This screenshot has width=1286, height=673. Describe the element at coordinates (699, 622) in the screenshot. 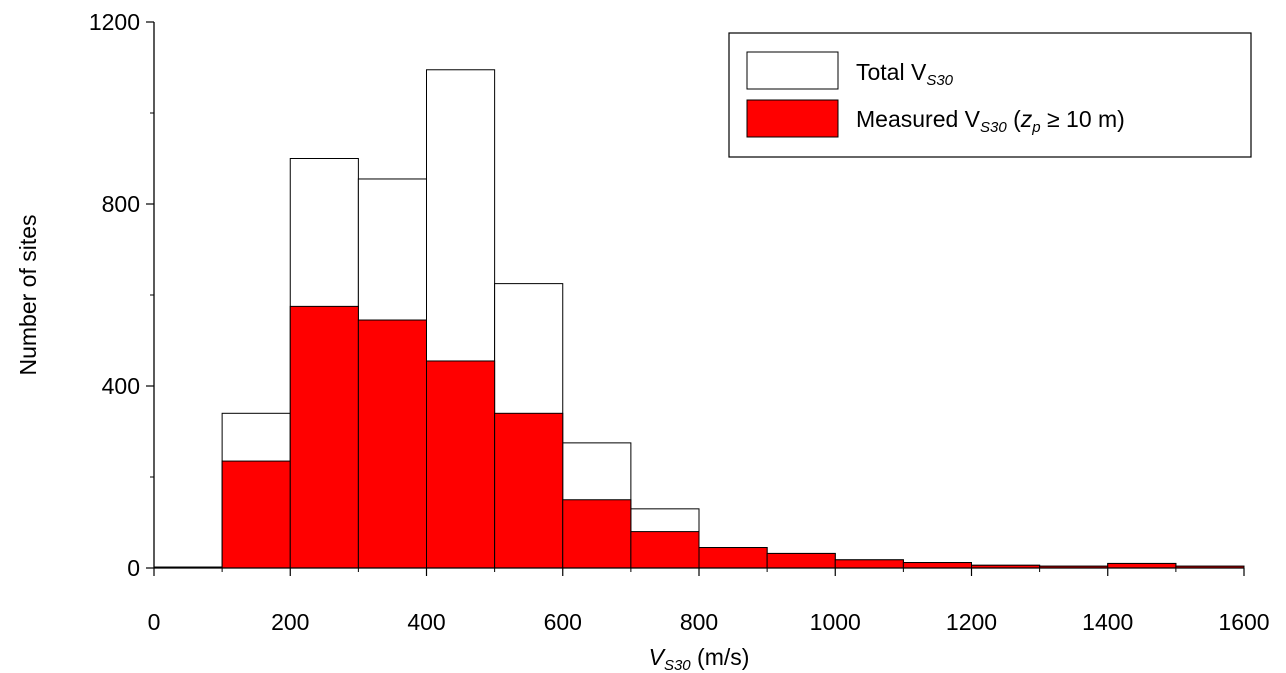

I see `x-tick-label: 800` at that location.